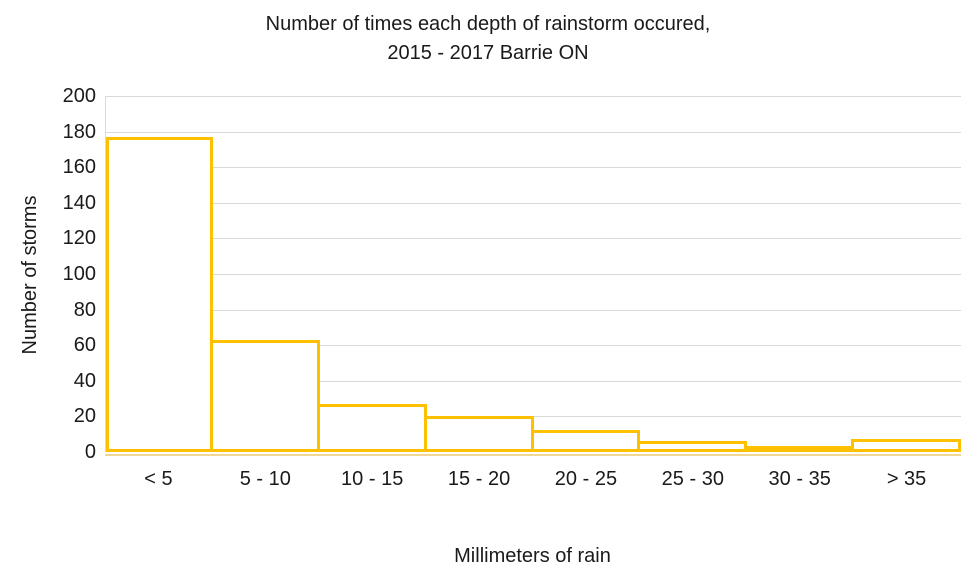  Describe the element at coordinates (692, 479) in the screenshot. I see `x-tick-label-5: 25 - 30` at that location.